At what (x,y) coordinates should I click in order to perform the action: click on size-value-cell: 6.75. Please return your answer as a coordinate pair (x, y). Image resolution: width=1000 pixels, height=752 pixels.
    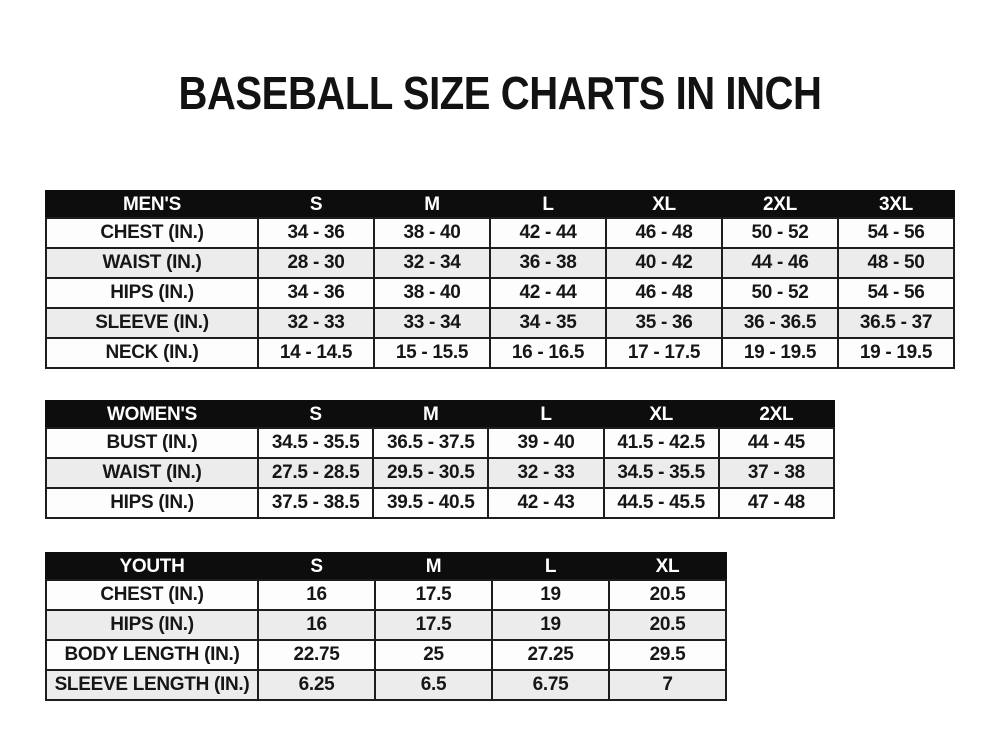
    Looking at the image, I should click on (550, 685).